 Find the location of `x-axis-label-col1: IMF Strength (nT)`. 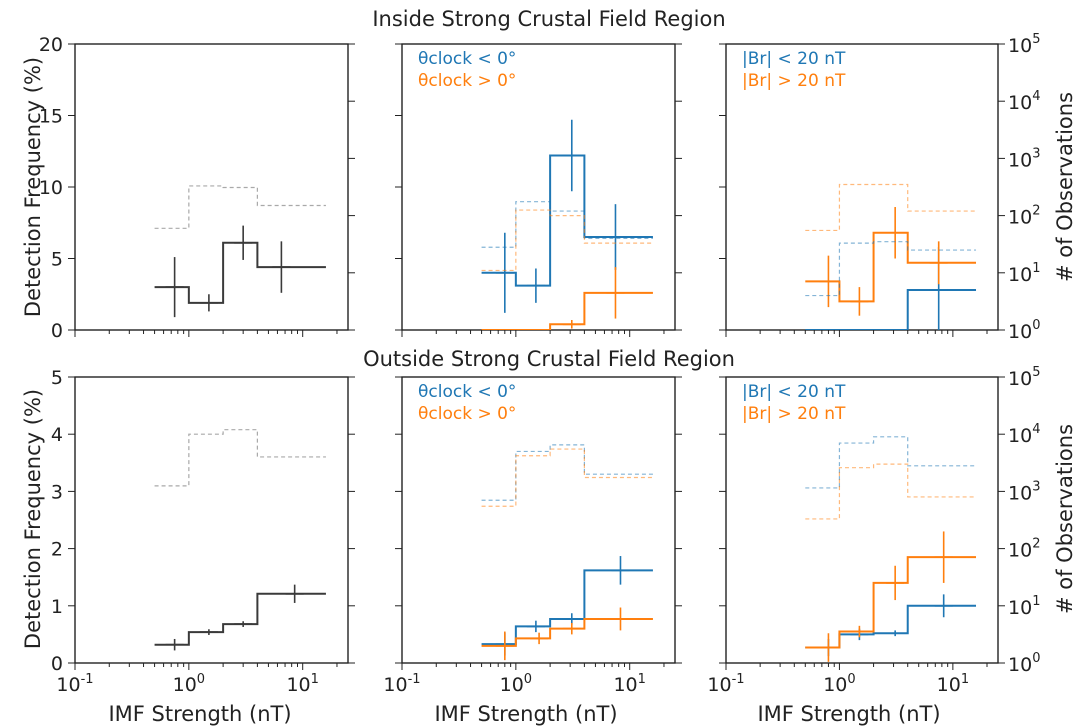

x-axis-label-col1: IMF Strength (nT) is located at coordinates (525, 714).